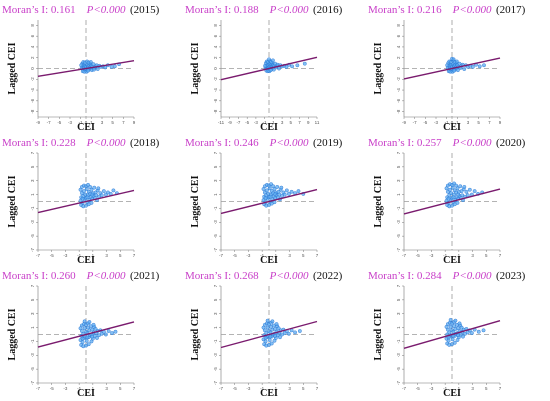 The image size is (550, 401). Describe the element at coordinates (39, 276) in the screenshot. I see `moran-label: Moran’s I: 0.260` at that location.